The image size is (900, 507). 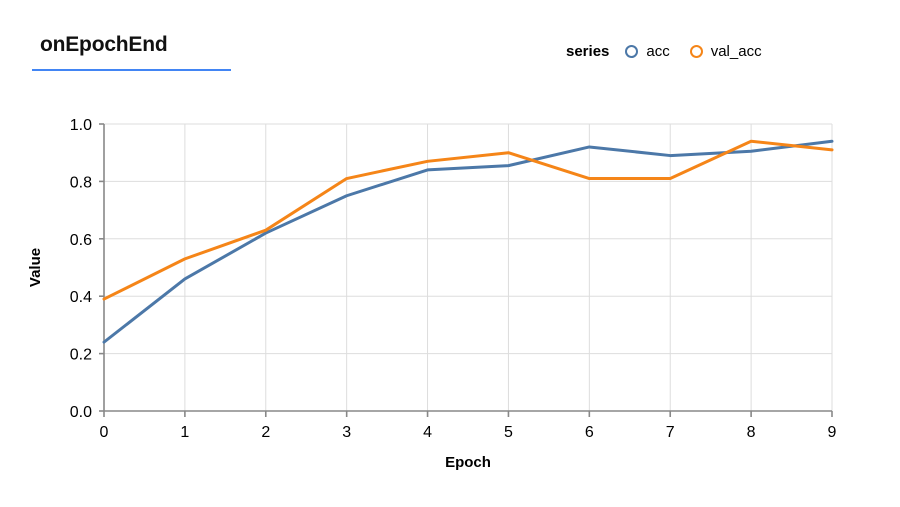 I want to click on svg-text: 0.2, so click(x=81, y=355).